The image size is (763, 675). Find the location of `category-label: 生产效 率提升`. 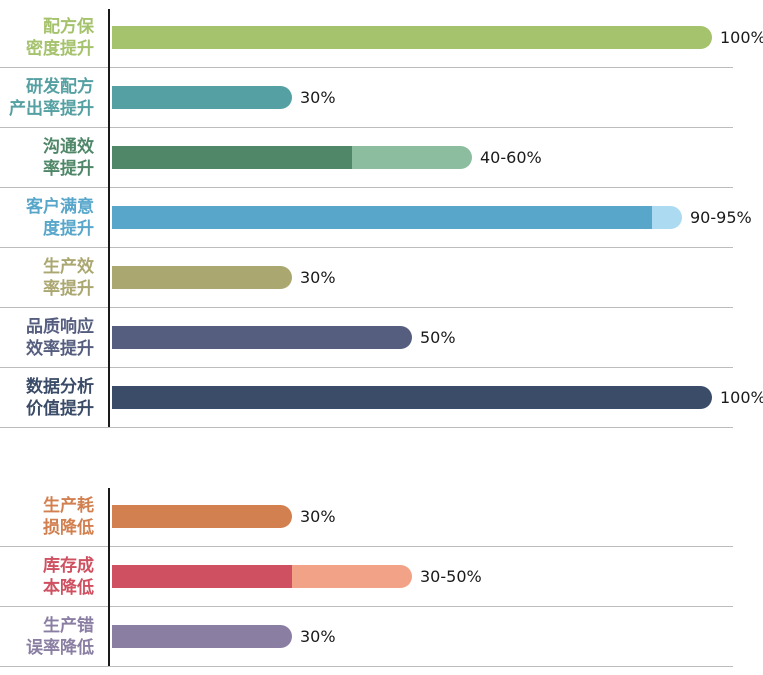

category-label: 生产效 率提升 is located at coordinates (55, 278).